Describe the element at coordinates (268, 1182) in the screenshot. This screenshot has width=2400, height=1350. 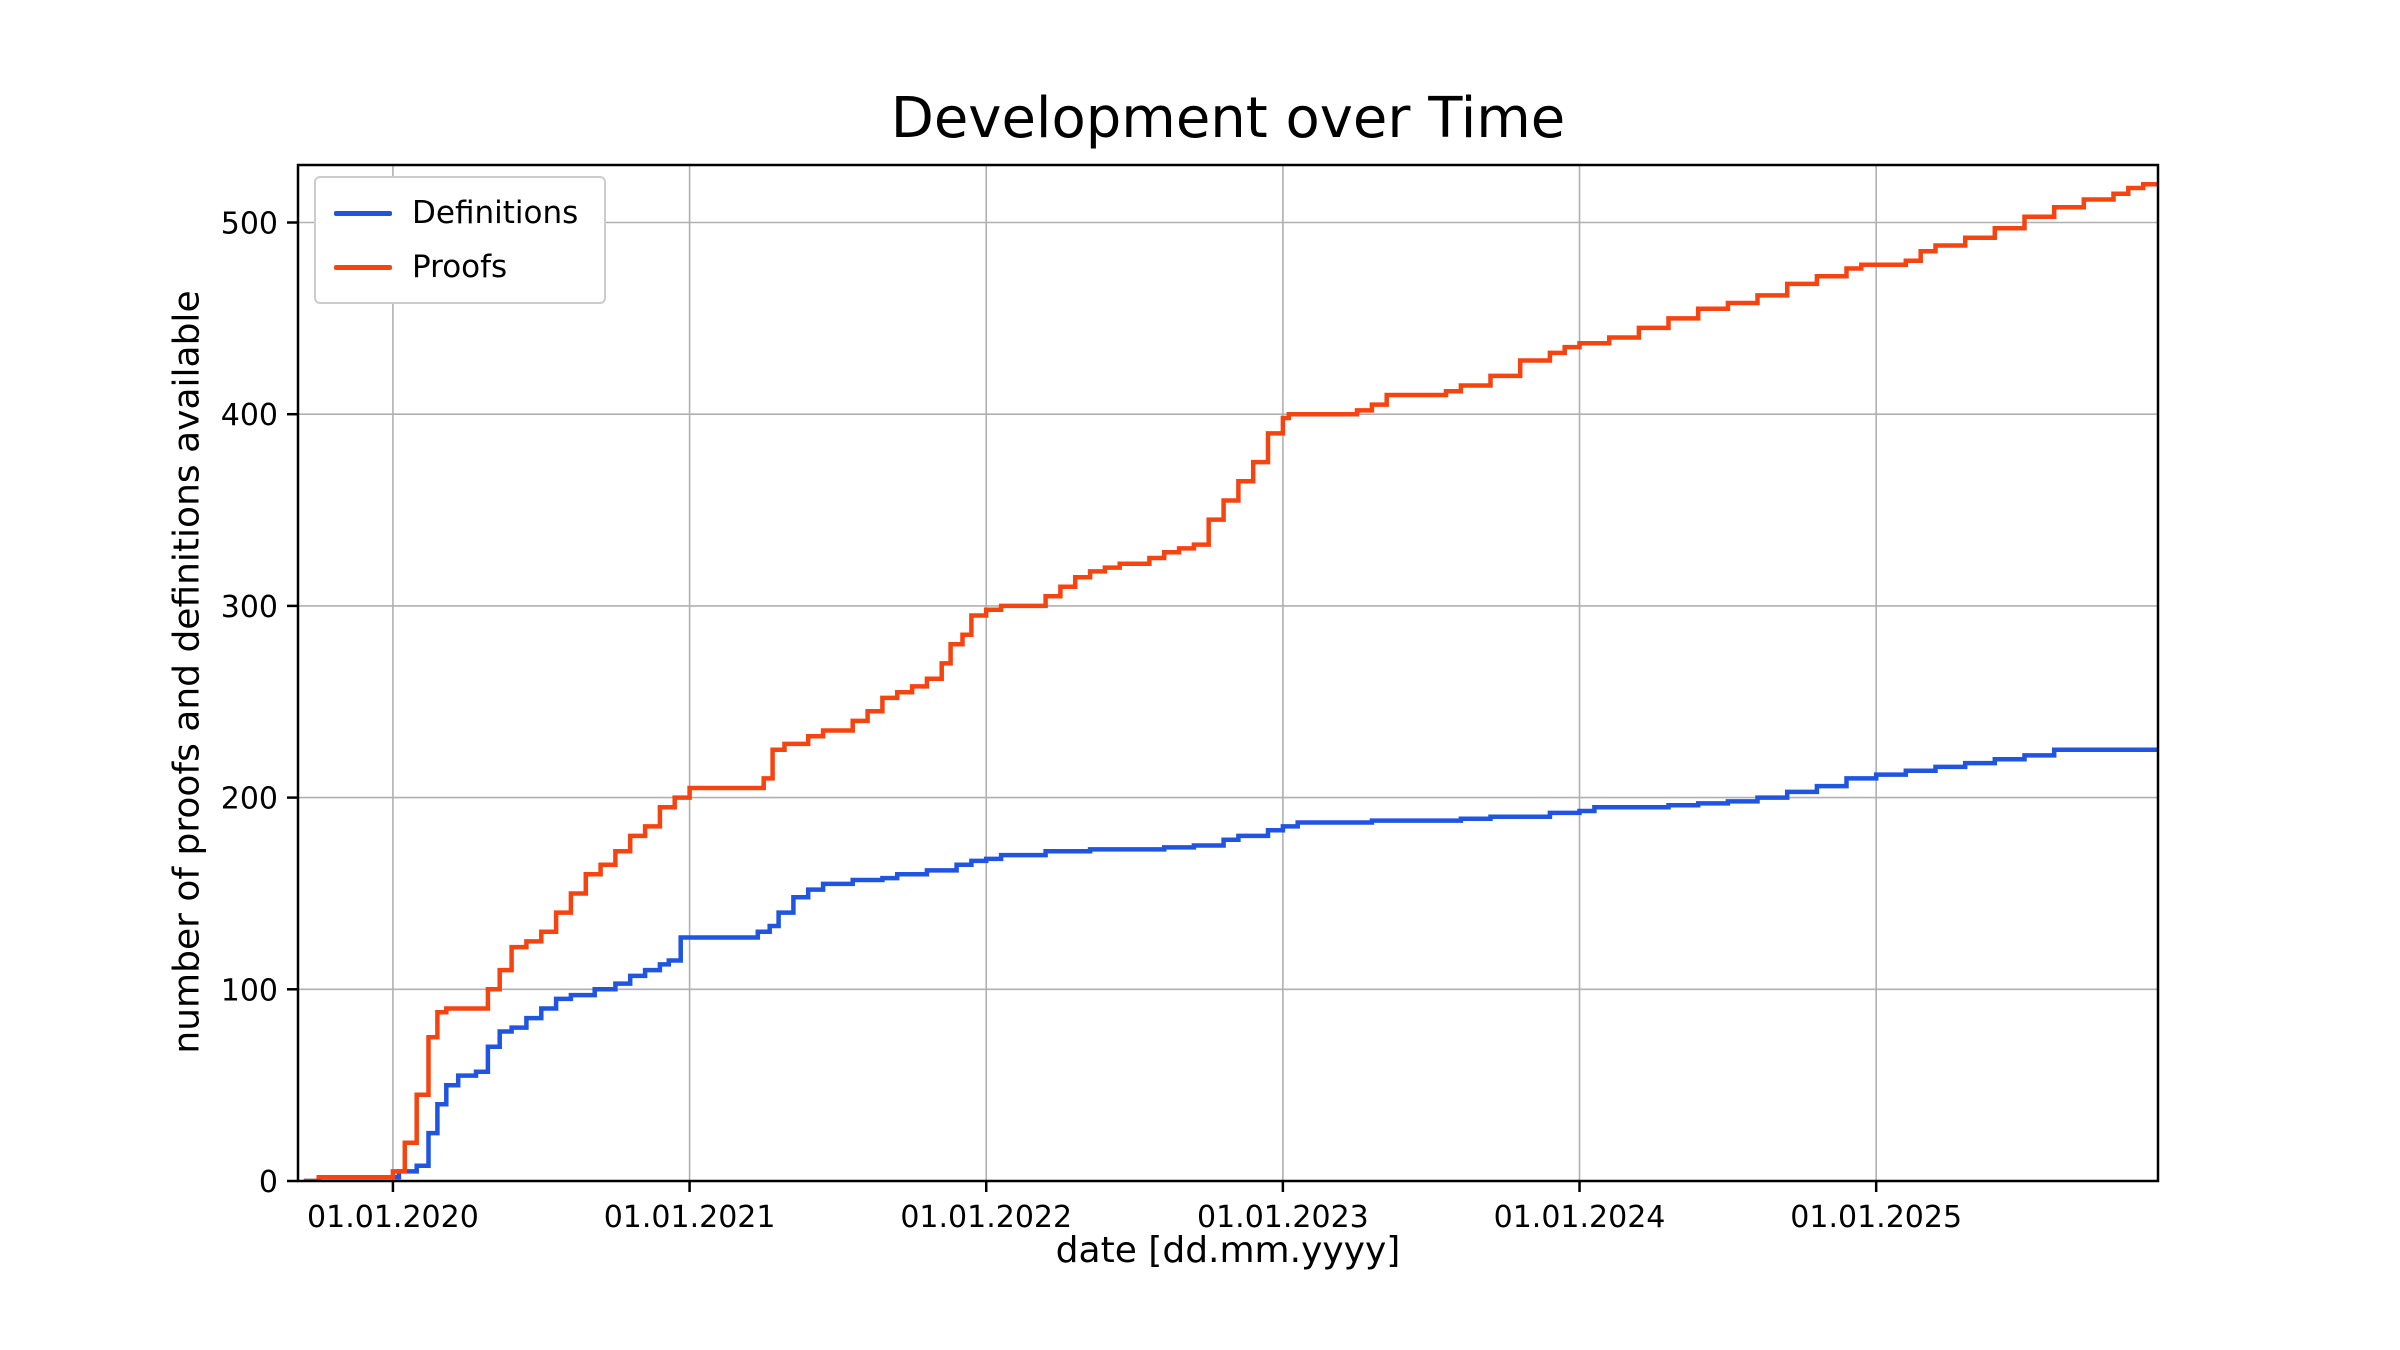
I see `y-tick-label: 0` at that location.